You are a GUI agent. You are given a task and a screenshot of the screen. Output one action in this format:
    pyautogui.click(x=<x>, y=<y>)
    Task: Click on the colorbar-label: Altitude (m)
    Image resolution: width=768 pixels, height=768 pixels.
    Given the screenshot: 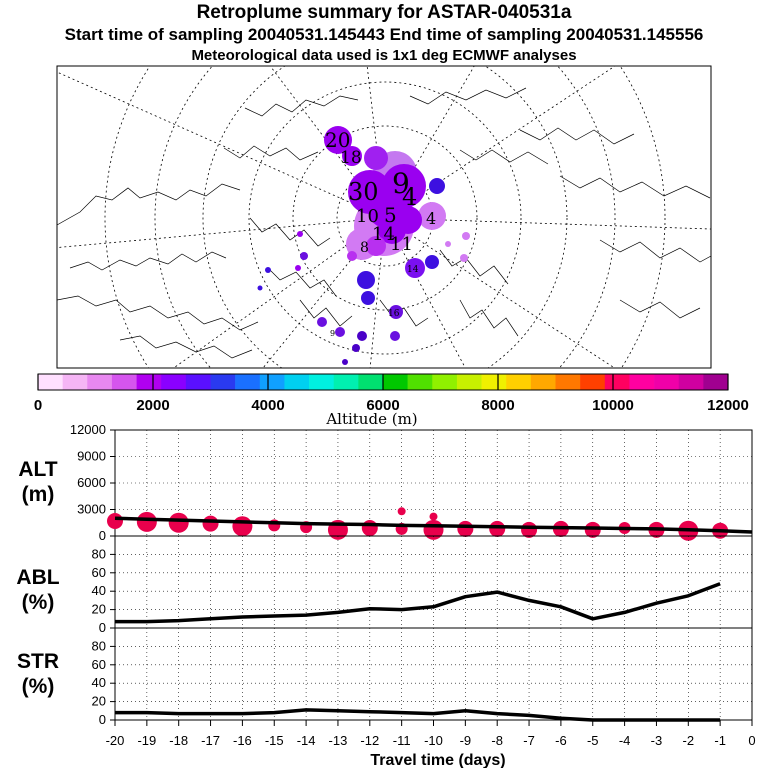 What is the action you would take?
    pyautogui.click(x=371, y=419)
    